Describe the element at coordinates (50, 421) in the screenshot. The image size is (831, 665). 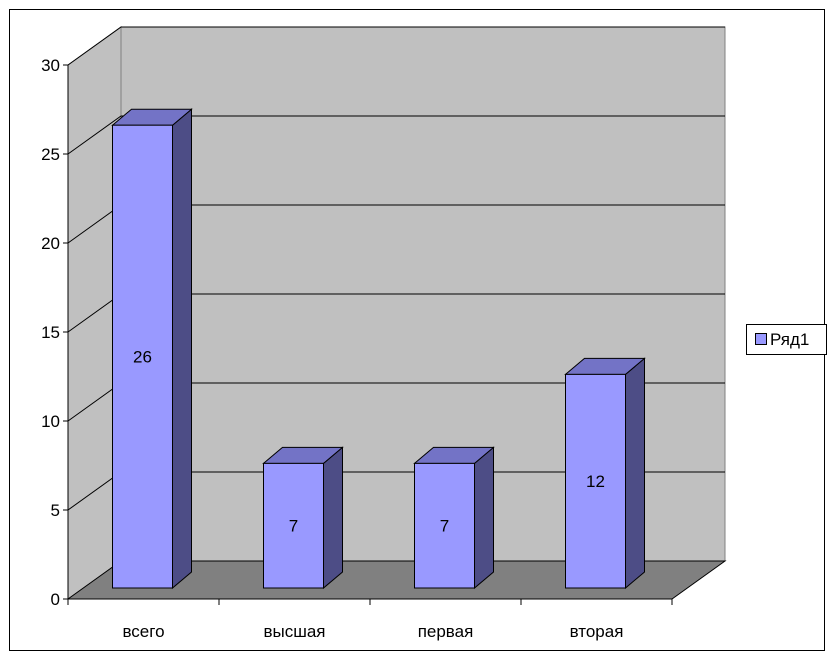
I see `y-tick-label: 10` at that location.